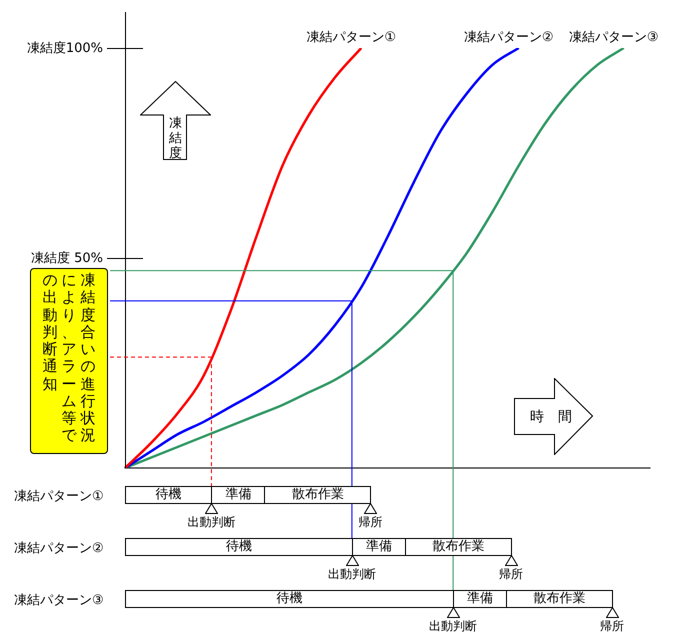 The height and width of the screenshot is (637, 693). What do you see at coordinates (59, 548) in the screenshot?
I see `text: 凍結パターン②` at bounding box center [59, 548].